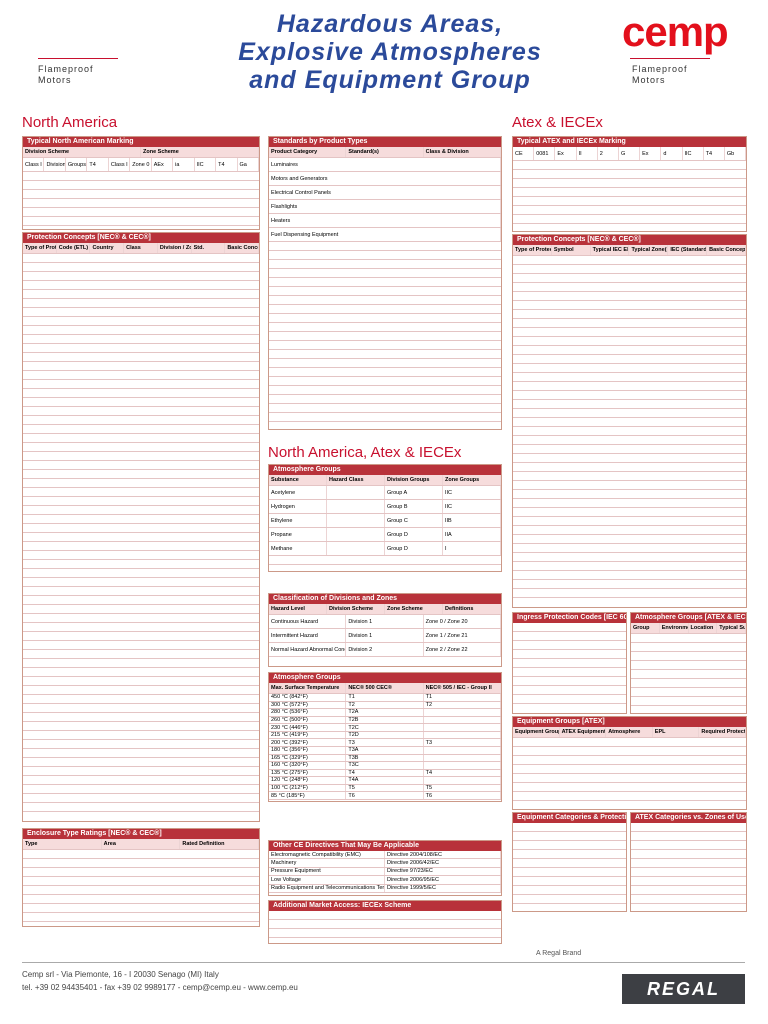 The image size is (768, 1024). What do you see at coordinates (672, 153) in the screenshot?
I see `table-cell: d` at bounding box center [672, 153].